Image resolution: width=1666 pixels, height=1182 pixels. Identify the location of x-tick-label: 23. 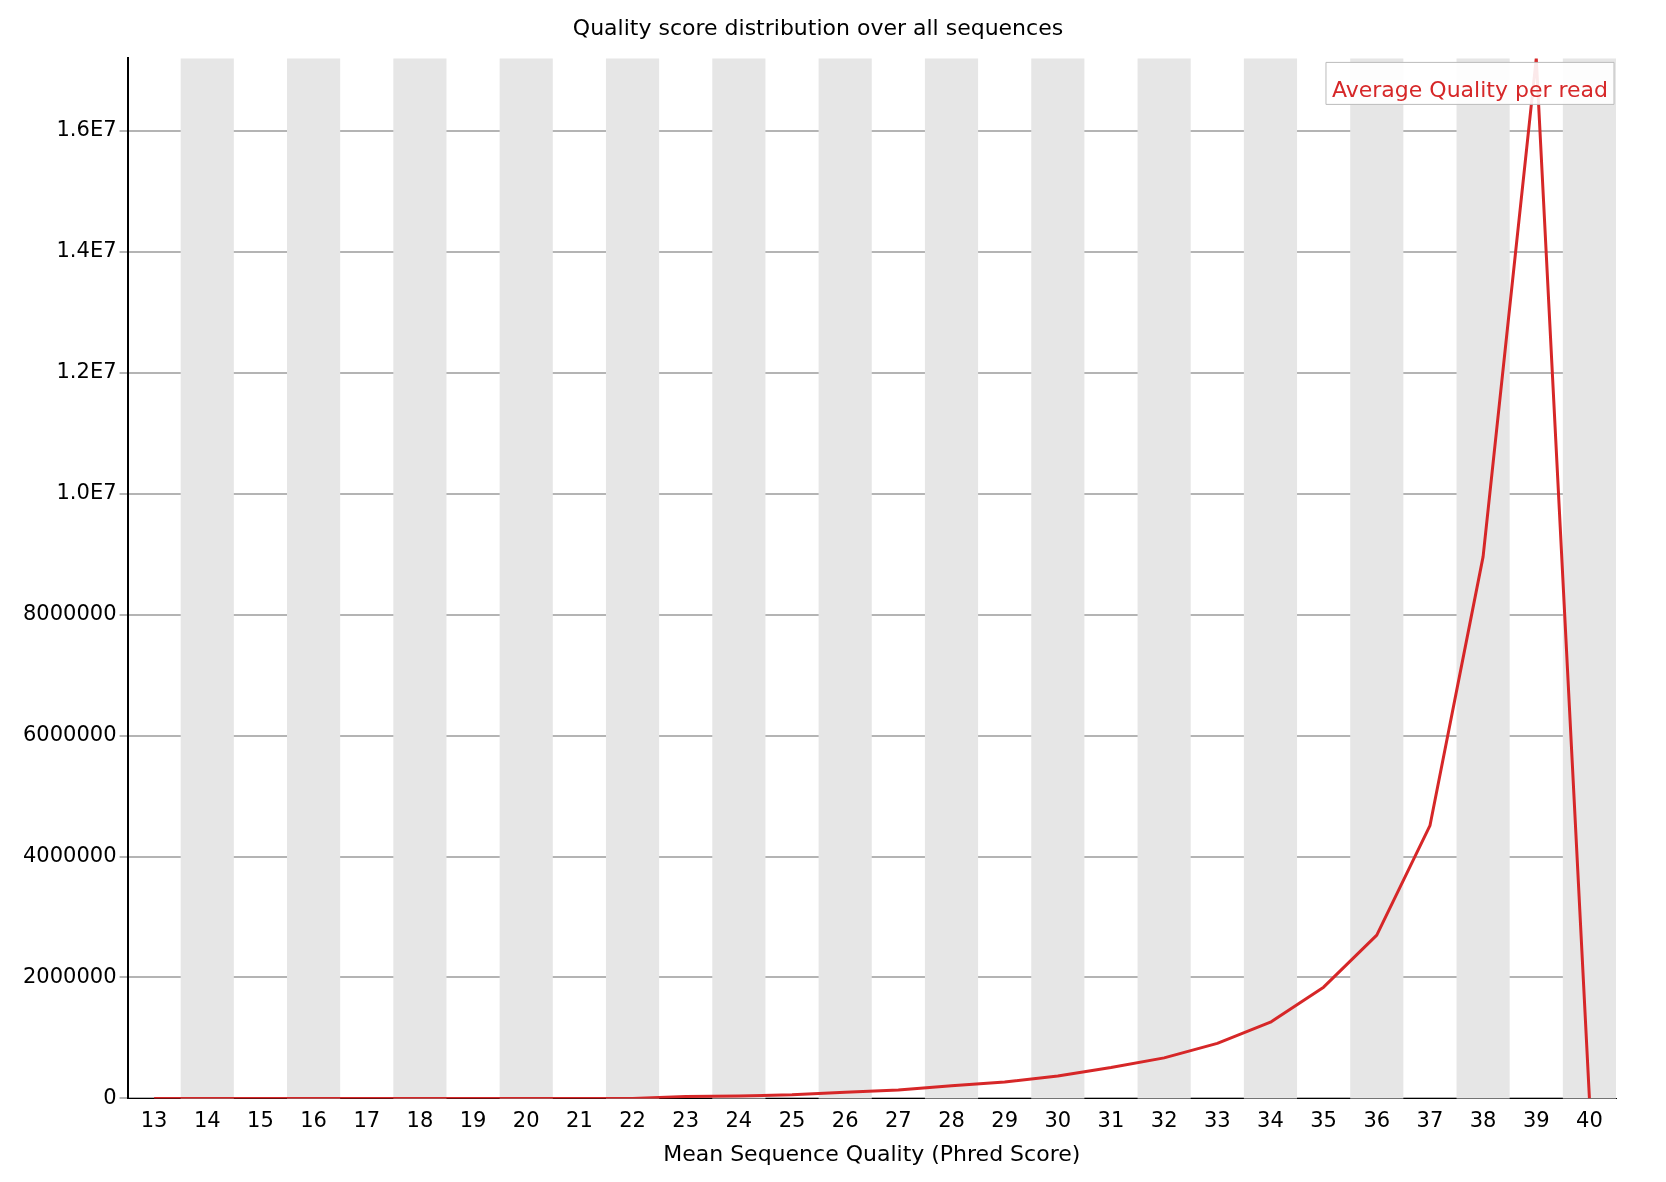
(686, 1120).